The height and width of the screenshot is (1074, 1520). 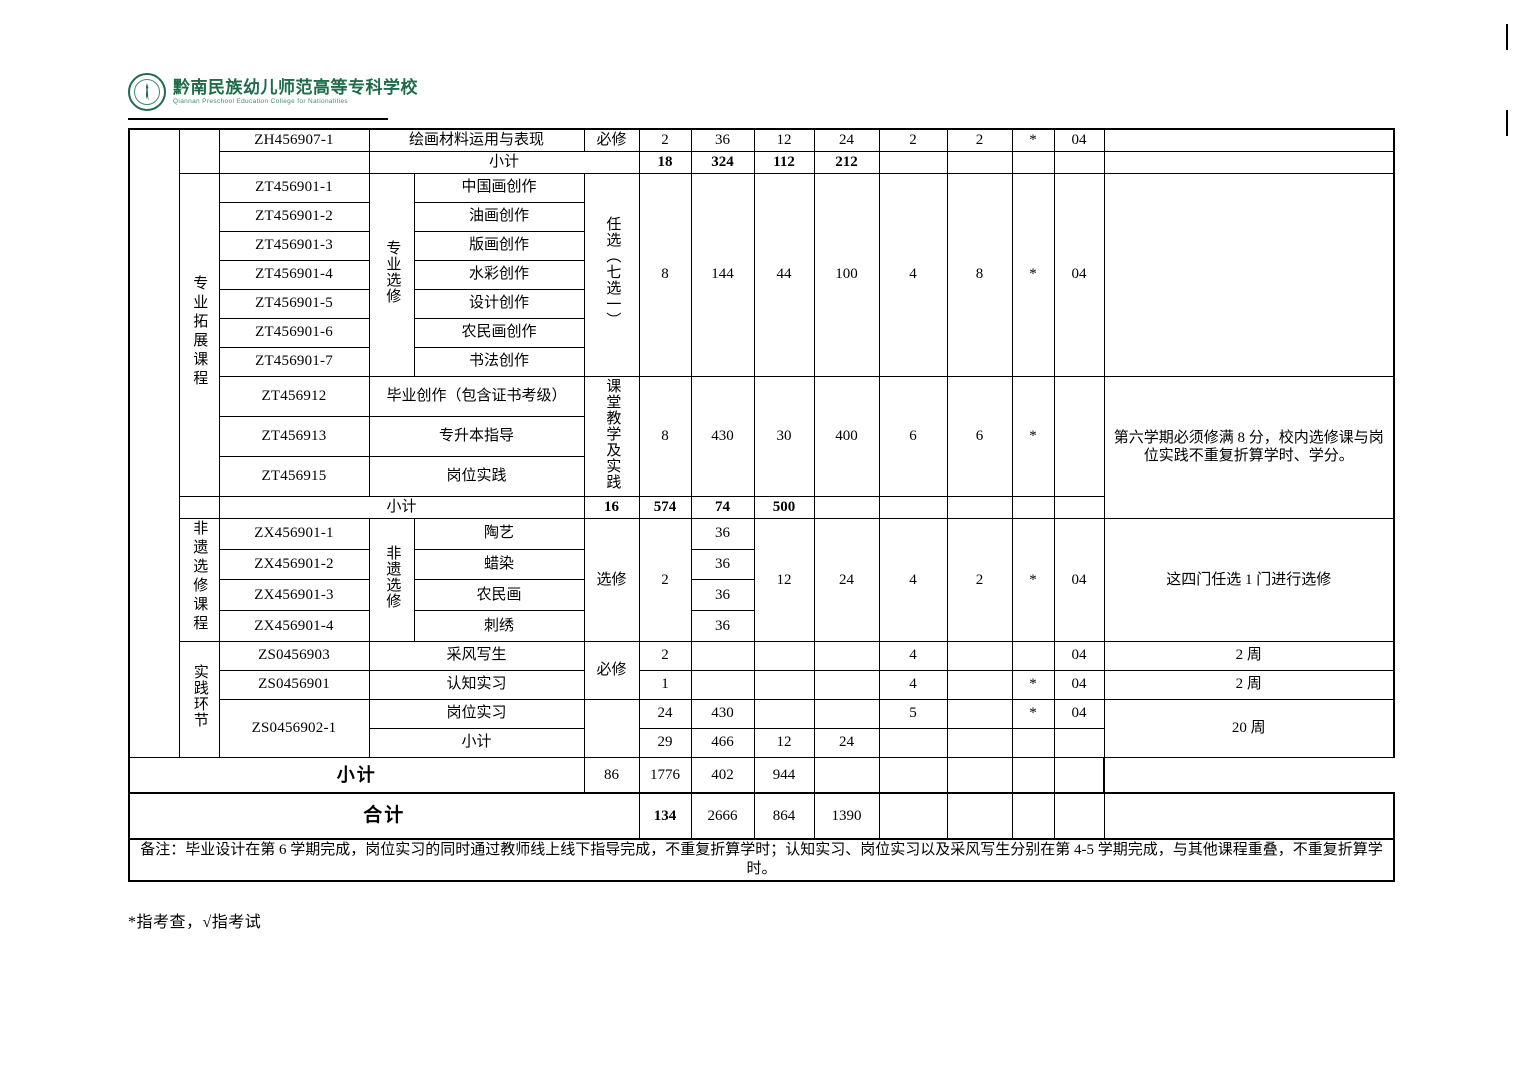 I want to click on cell-group-practice: 实践环节, so click(x=199, y=699).